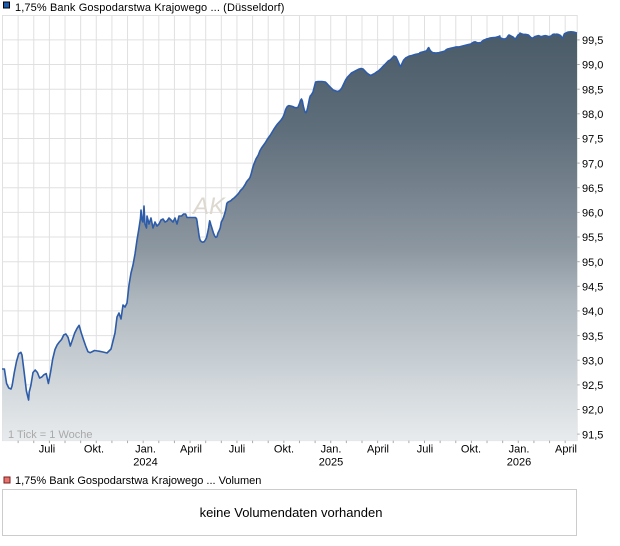  What do you see at coordinates (592, 411) in the screenshot?
I see `svg-text: 92,0` at bounding box center [592, 411].